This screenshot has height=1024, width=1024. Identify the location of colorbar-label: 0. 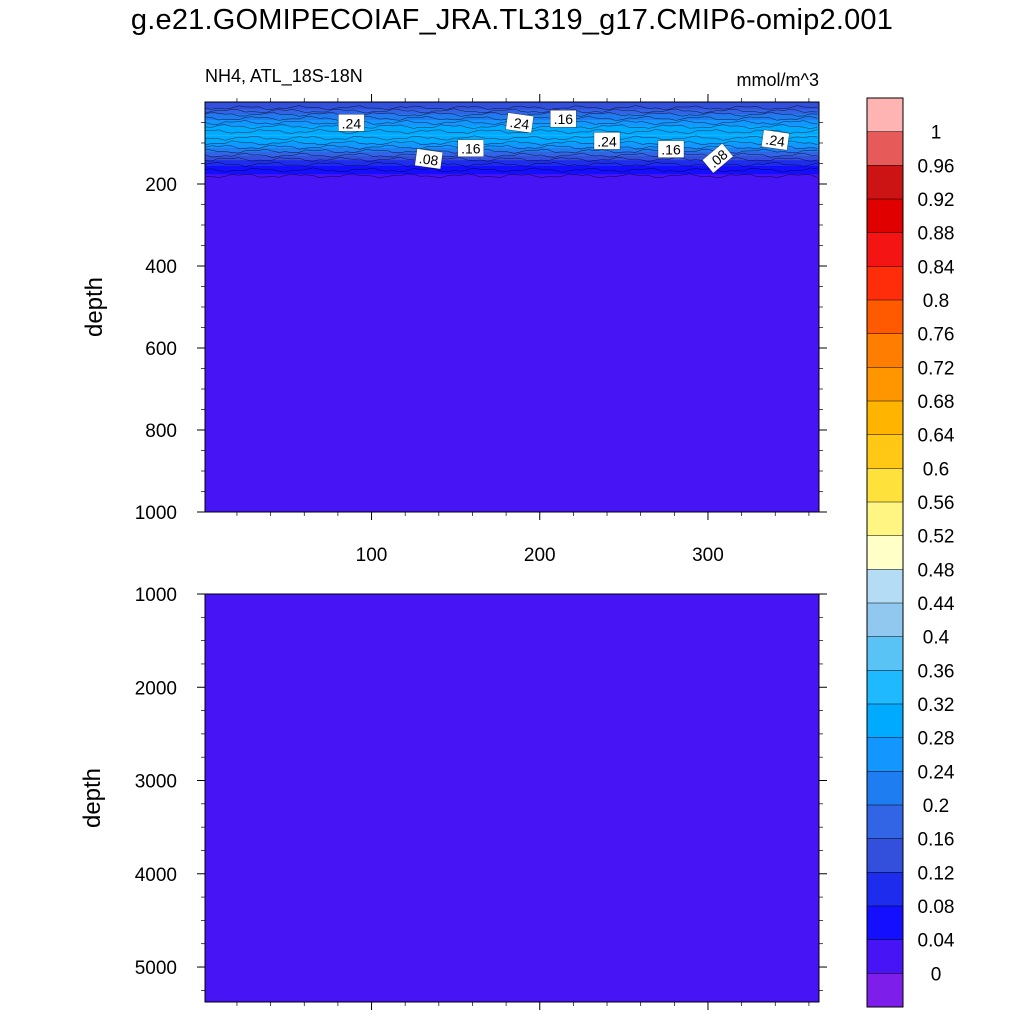
(936, 974).